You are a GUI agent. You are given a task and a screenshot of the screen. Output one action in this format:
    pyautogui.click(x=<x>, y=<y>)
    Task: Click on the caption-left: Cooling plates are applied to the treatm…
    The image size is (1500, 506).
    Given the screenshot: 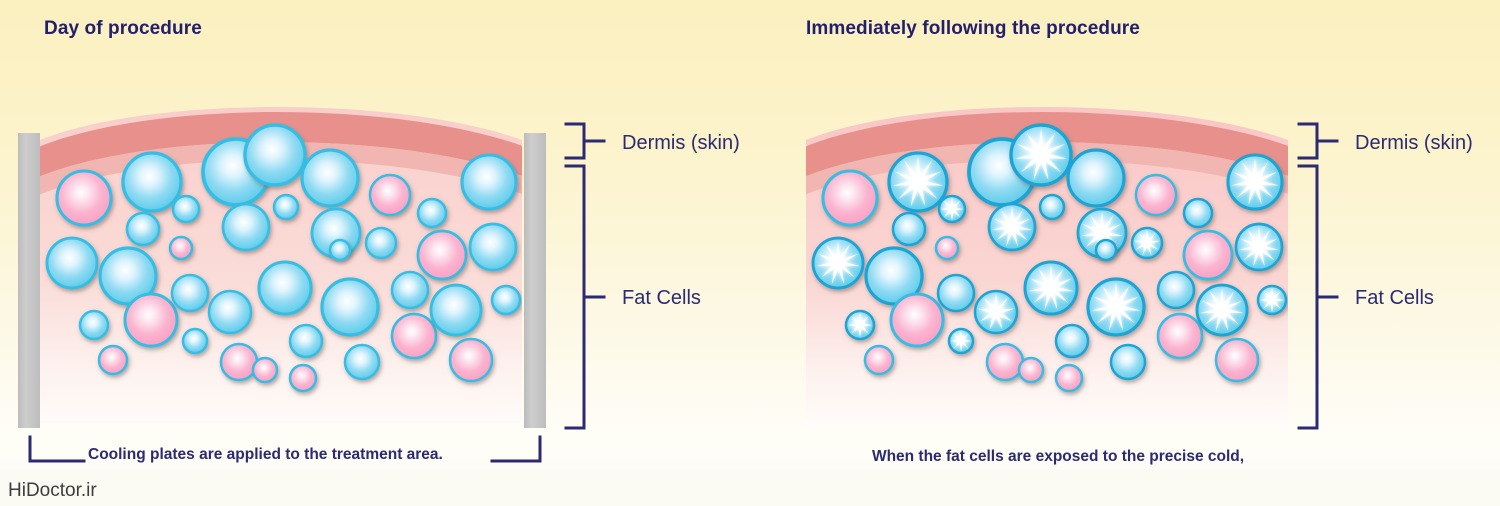 What is the action you would take?
    pyautogui.click(x=265, y=454)
    